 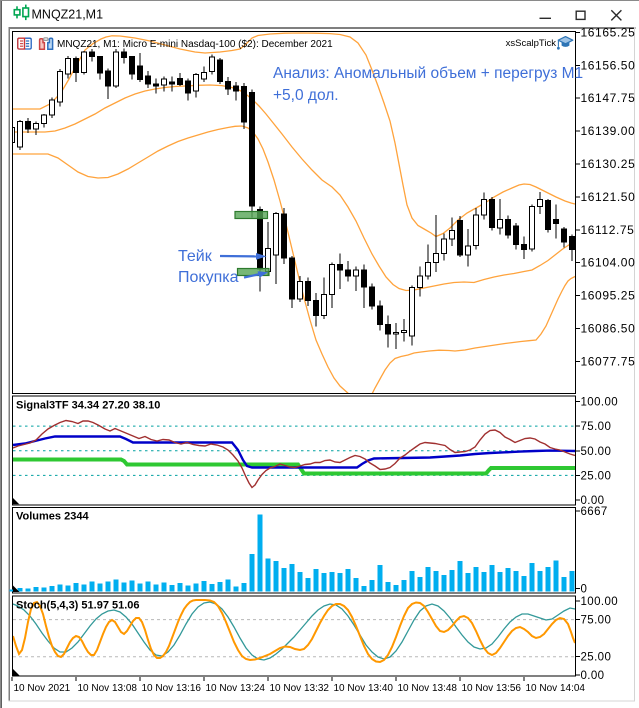 What do you see at coordinates (492, 688) in the screenshot?
I see `svg-text: 10 Nov 13:56` at bounding box center [492, 688].